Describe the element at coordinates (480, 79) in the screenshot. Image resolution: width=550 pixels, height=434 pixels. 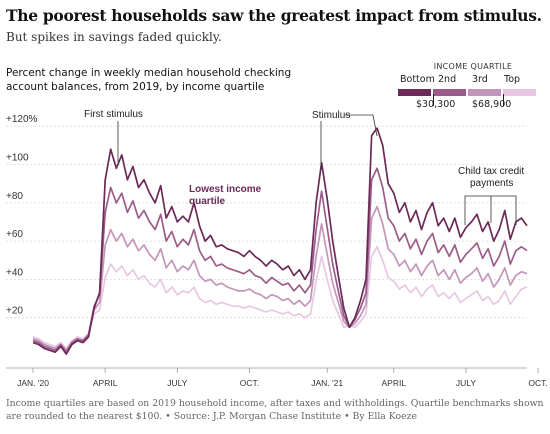
I see `legend-label-3rd: 3rd` at that location.